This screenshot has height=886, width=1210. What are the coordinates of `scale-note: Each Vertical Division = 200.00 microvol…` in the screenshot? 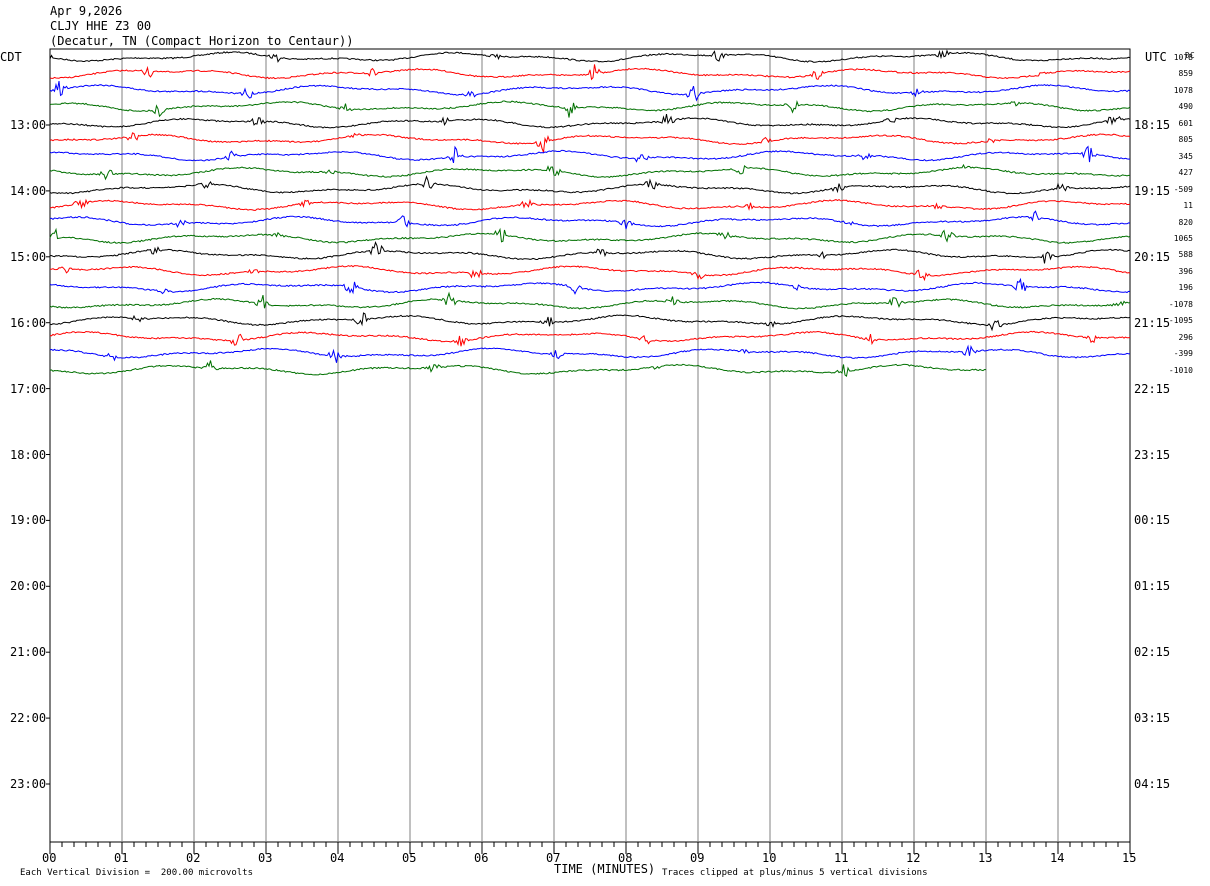 It's located at (136, 873).